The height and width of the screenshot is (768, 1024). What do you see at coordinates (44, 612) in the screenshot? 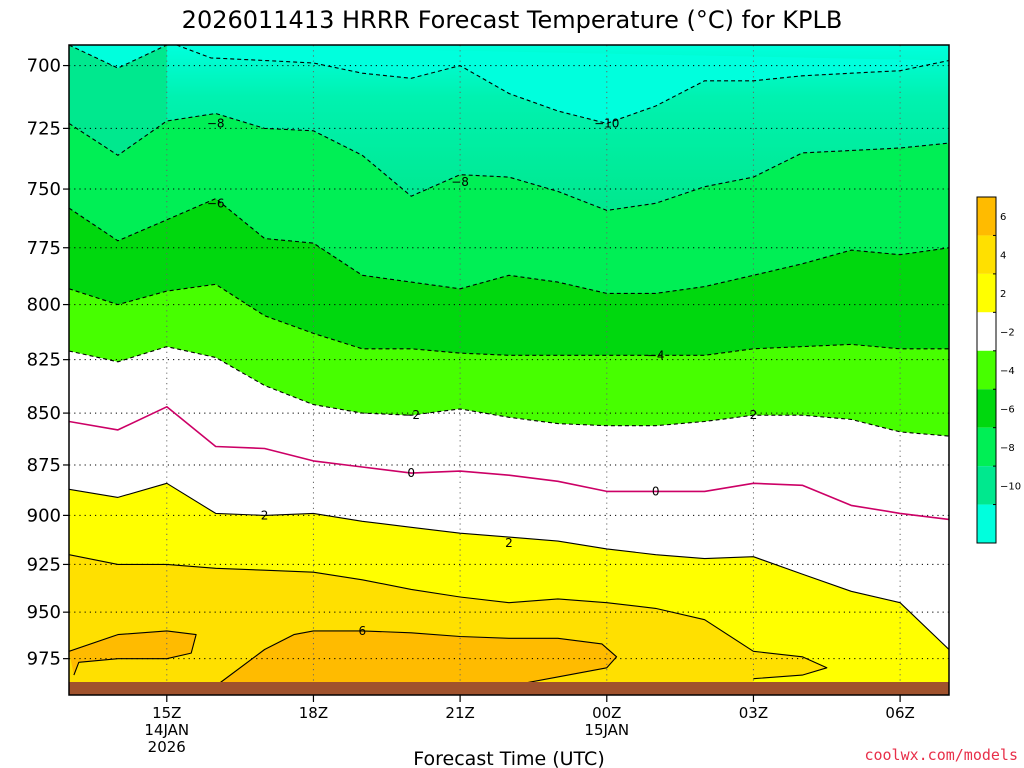
I see `y-tick-label: 950` at bounding box center [44, 612].